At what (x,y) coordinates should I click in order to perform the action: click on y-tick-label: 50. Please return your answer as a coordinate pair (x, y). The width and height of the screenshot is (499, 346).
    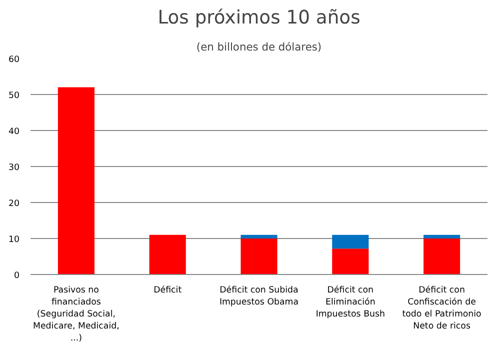
    Looking at the image, I should click on (14, 96).